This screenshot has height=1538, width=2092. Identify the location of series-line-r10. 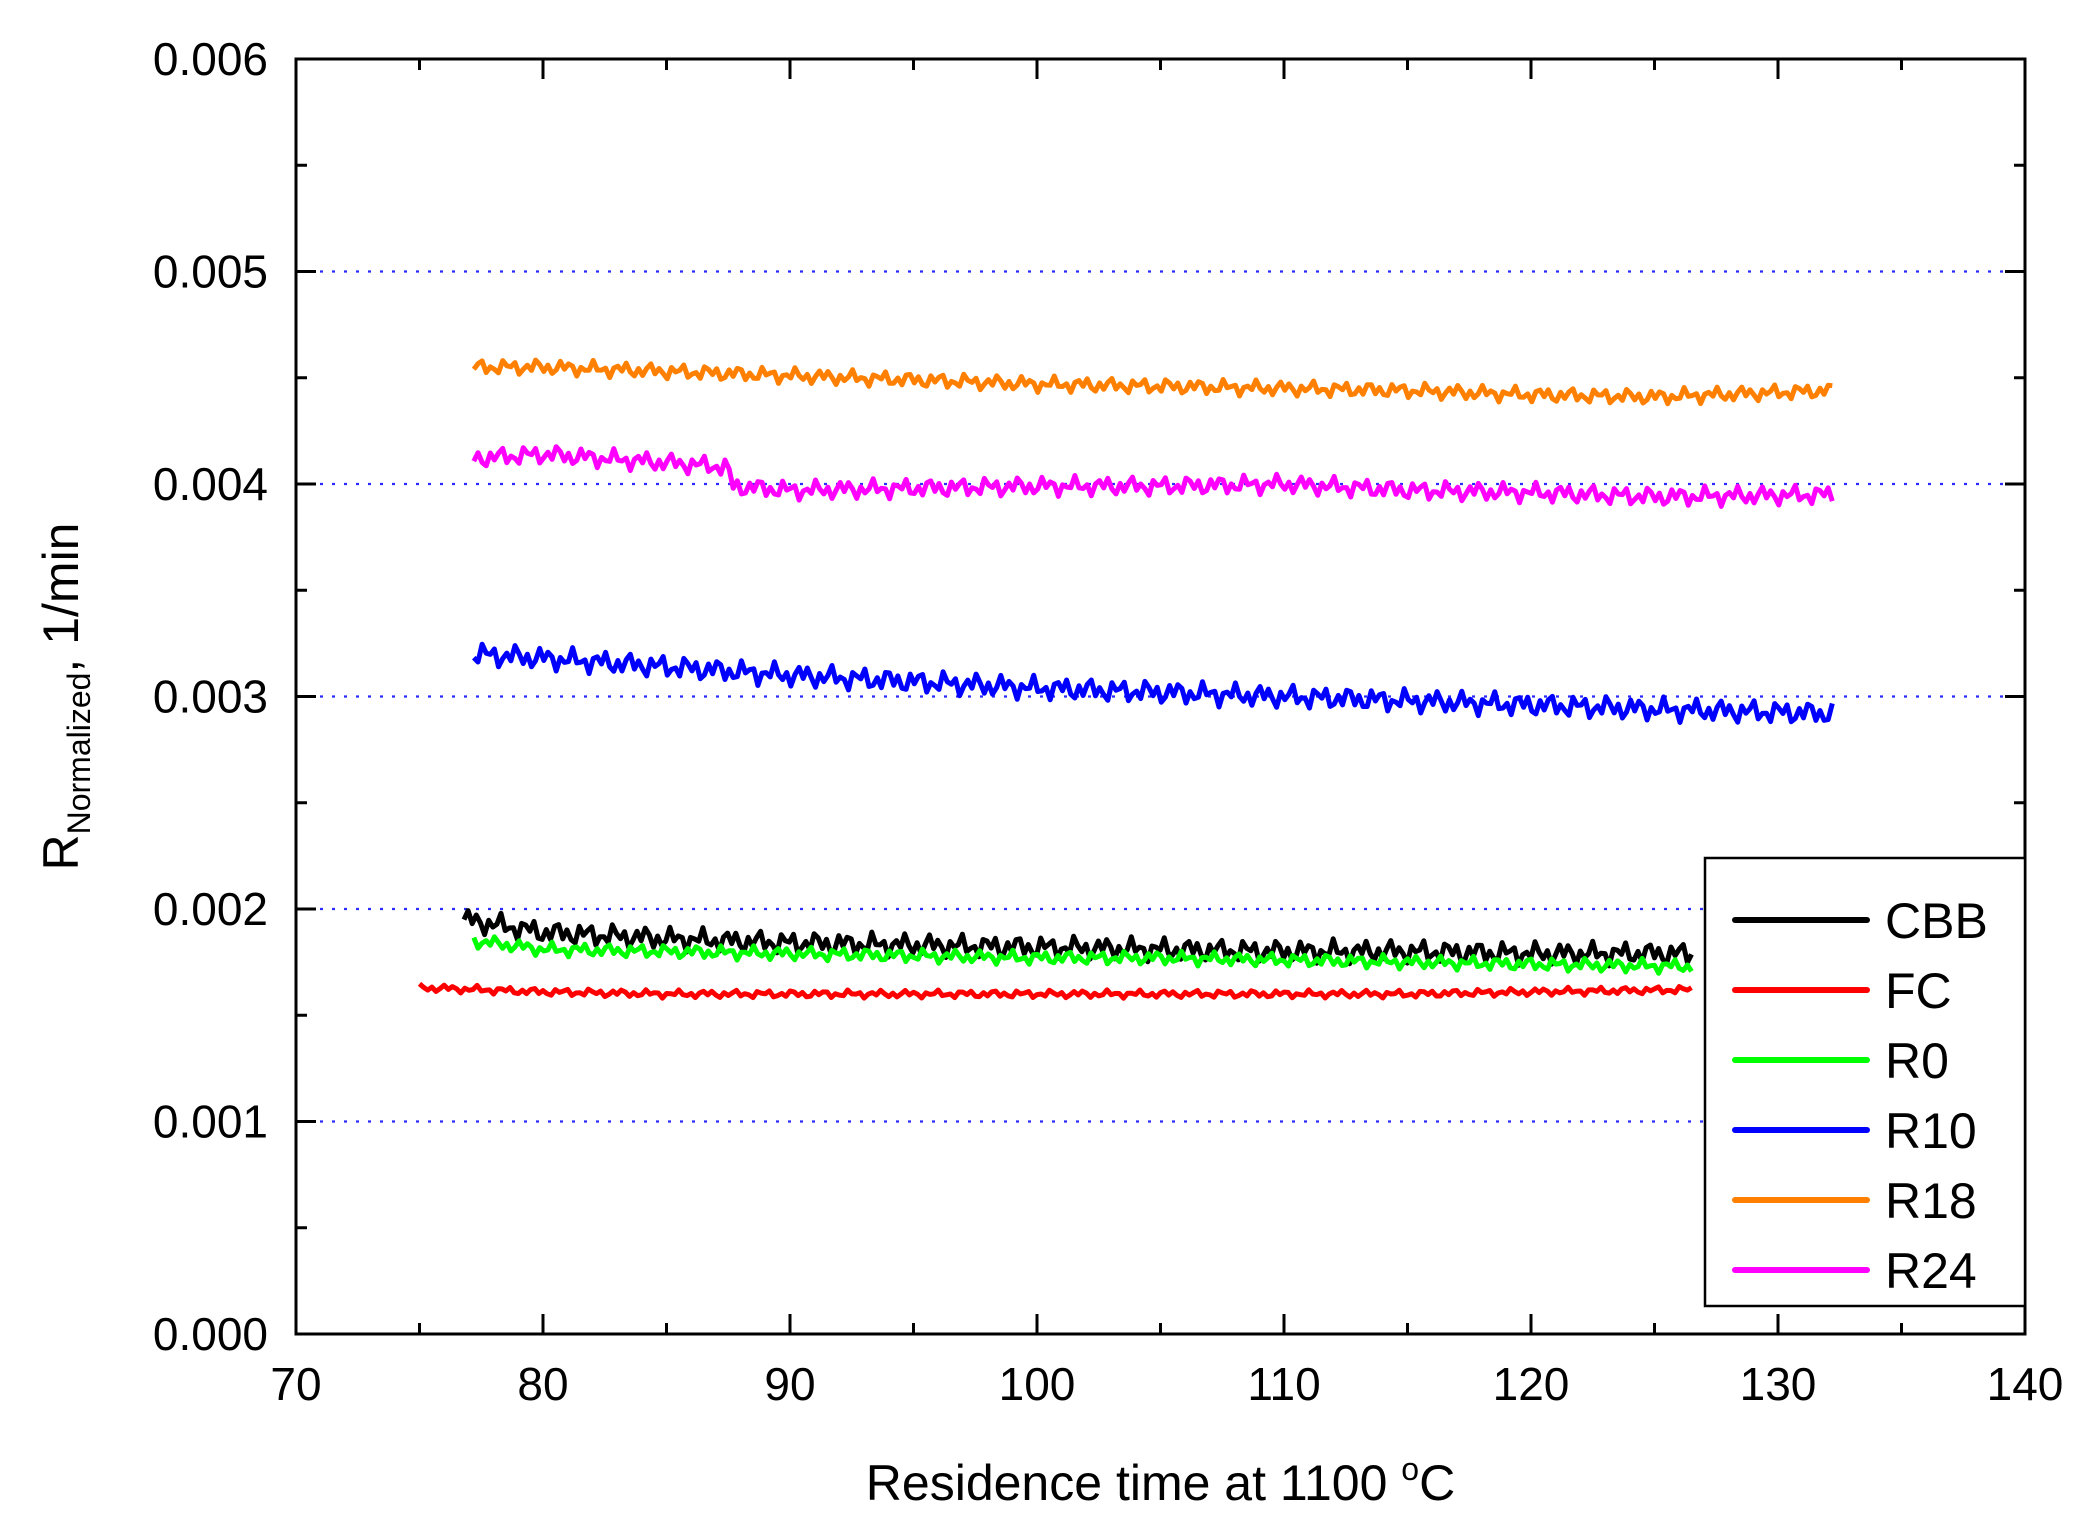
(1153, 683).